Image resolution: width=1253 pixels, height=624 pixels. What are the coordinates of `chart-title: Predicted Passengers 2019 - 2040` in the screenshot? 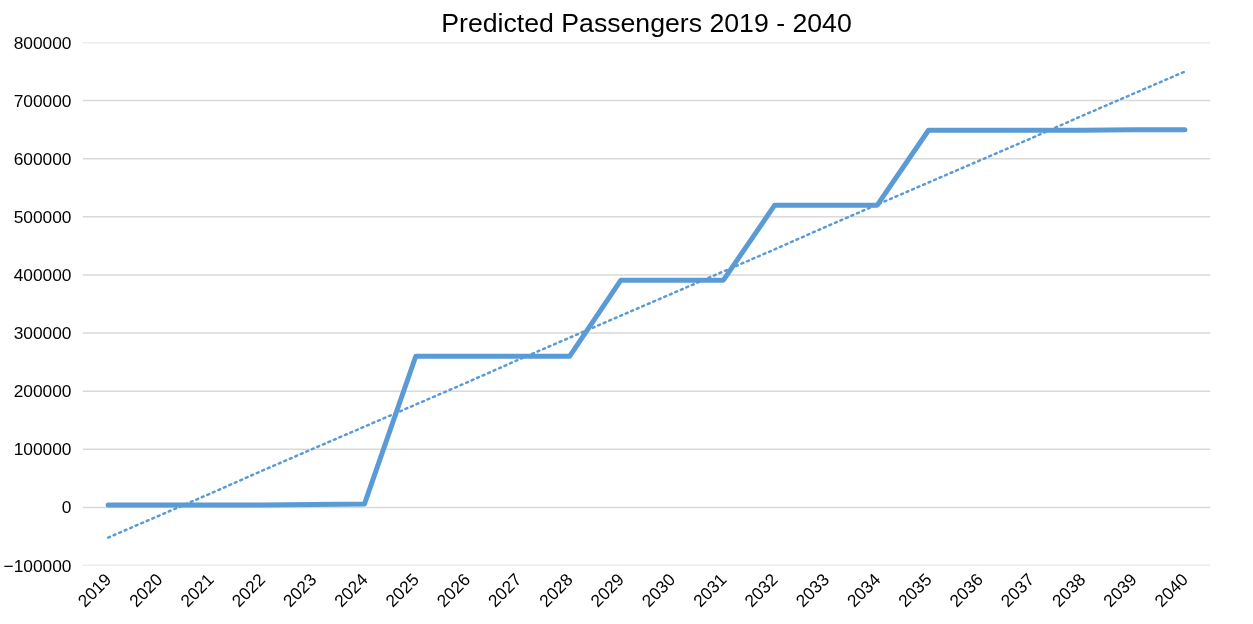 It's located at (646, 22).